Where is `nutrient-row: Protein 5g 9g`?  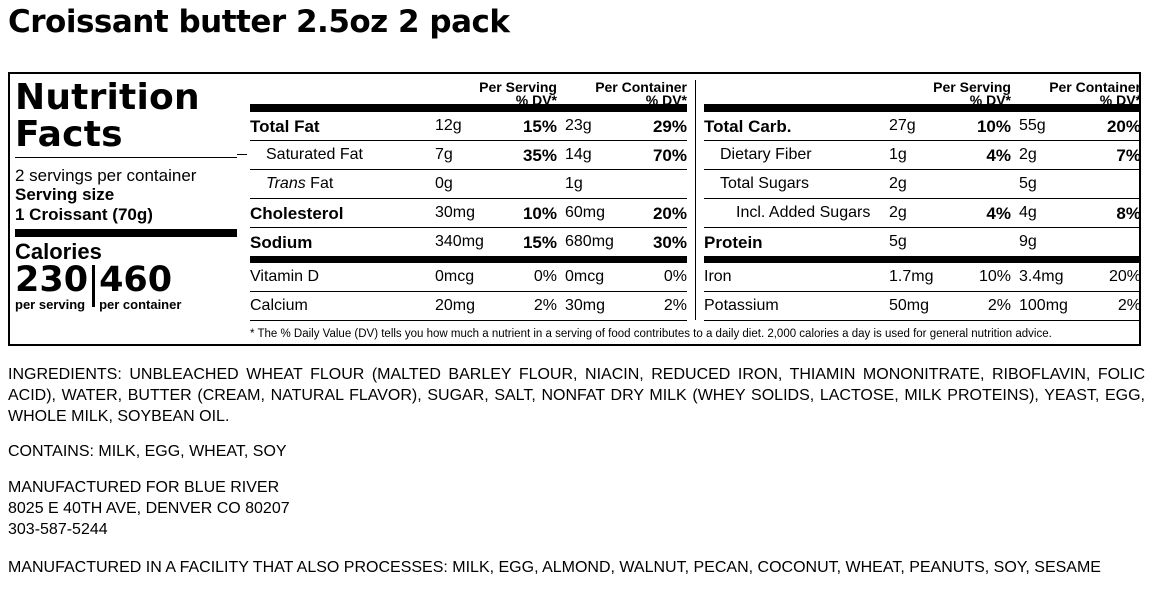
nutrient-row: Protein 5g 9g is located at coordinates (922, 245).